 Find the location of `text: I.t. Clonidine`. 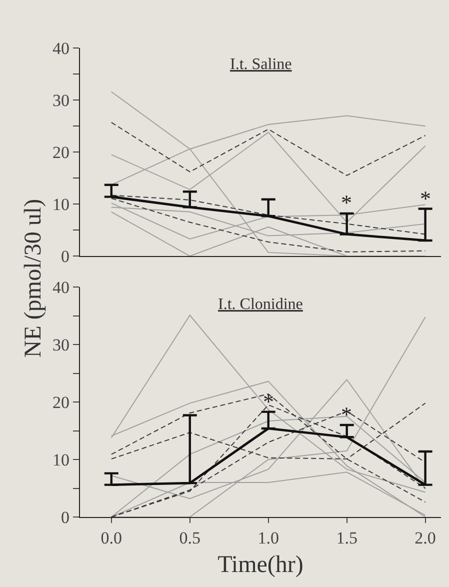

text: I.t. Clonidine is located at coordinates (260, 304).